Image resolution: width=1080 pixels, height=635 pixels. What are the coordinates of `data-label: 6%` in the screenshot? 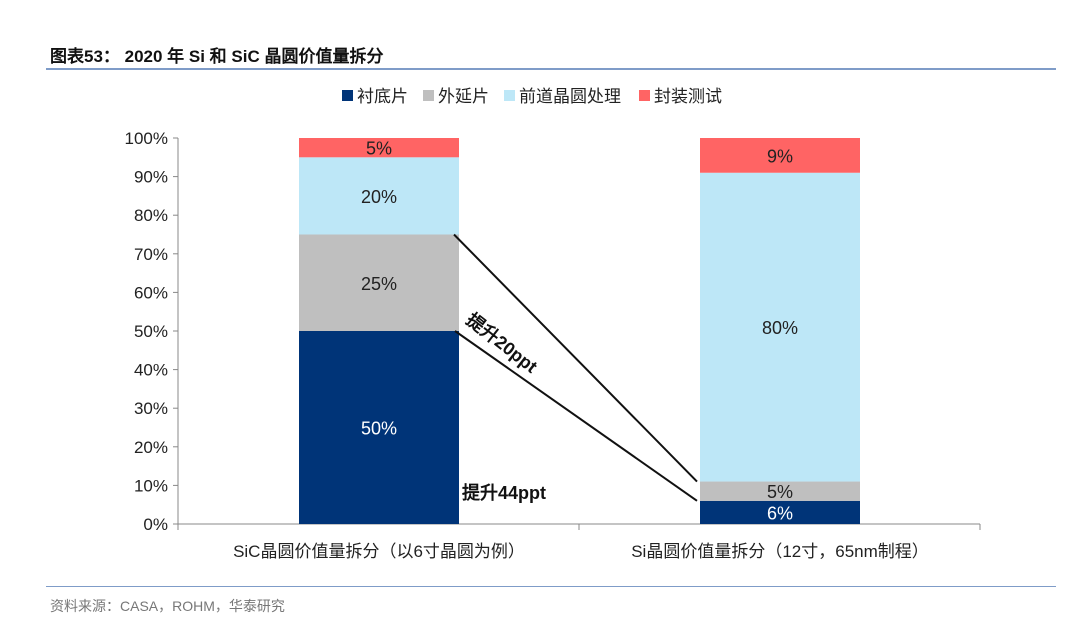 It's located at (780, 513).